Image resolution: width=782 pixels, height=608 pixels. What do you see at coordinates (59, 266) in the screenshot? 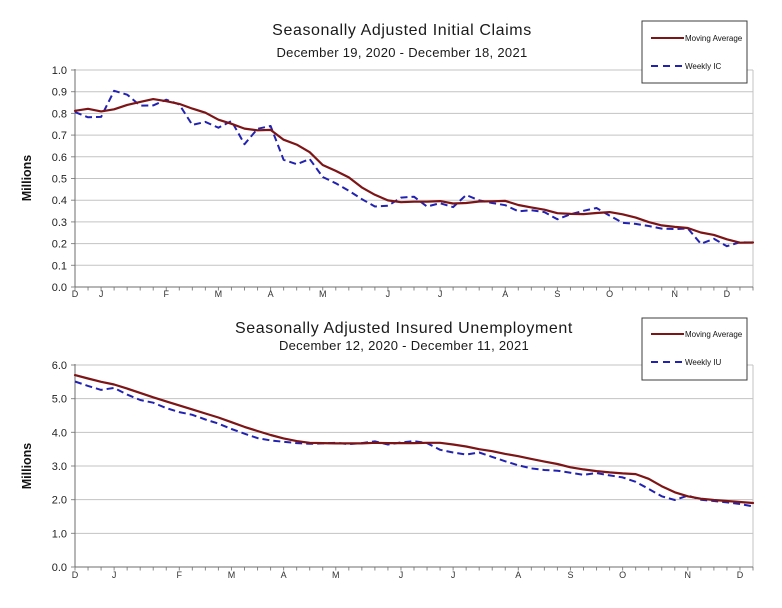
I see `y-tick-label: 0.1` at bounding box center [59, 266].